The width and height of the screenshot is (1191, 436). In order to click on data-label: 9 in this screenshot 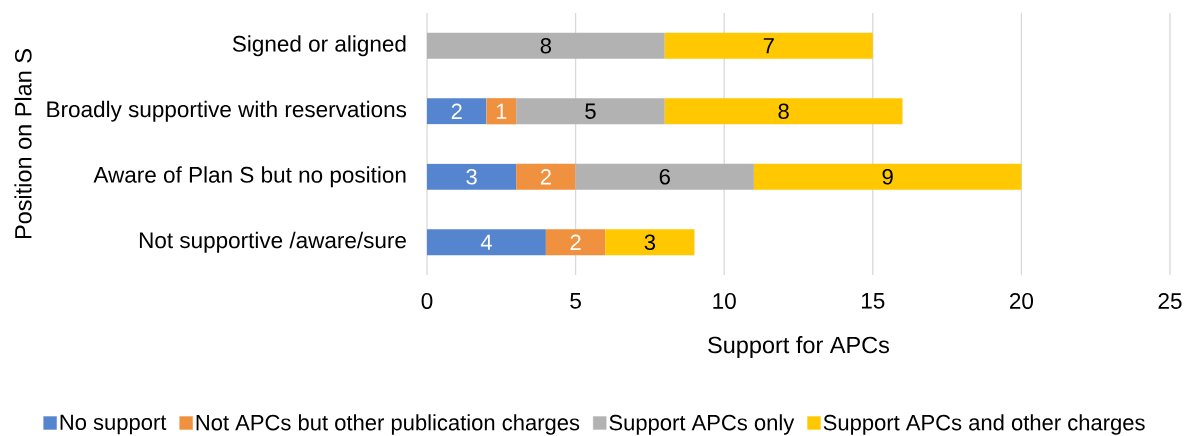, I will do `click(887, 176)`.